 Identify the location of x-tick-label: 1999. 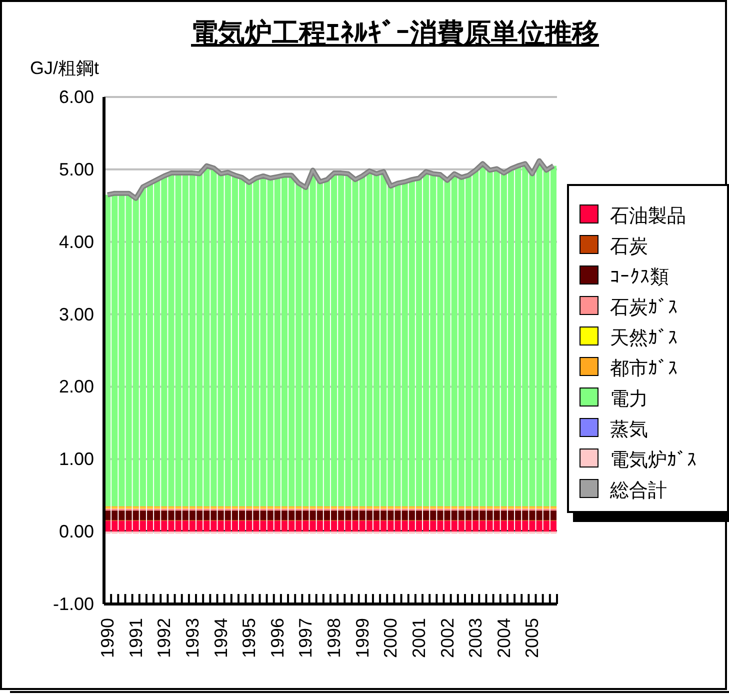
(362, 638).